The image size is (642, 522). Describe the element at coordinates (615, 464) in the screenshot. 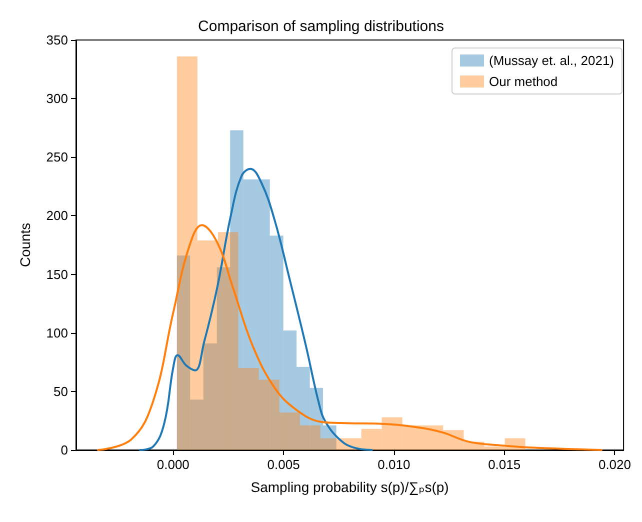

I see `x-tick-label: 0.020` at that location.